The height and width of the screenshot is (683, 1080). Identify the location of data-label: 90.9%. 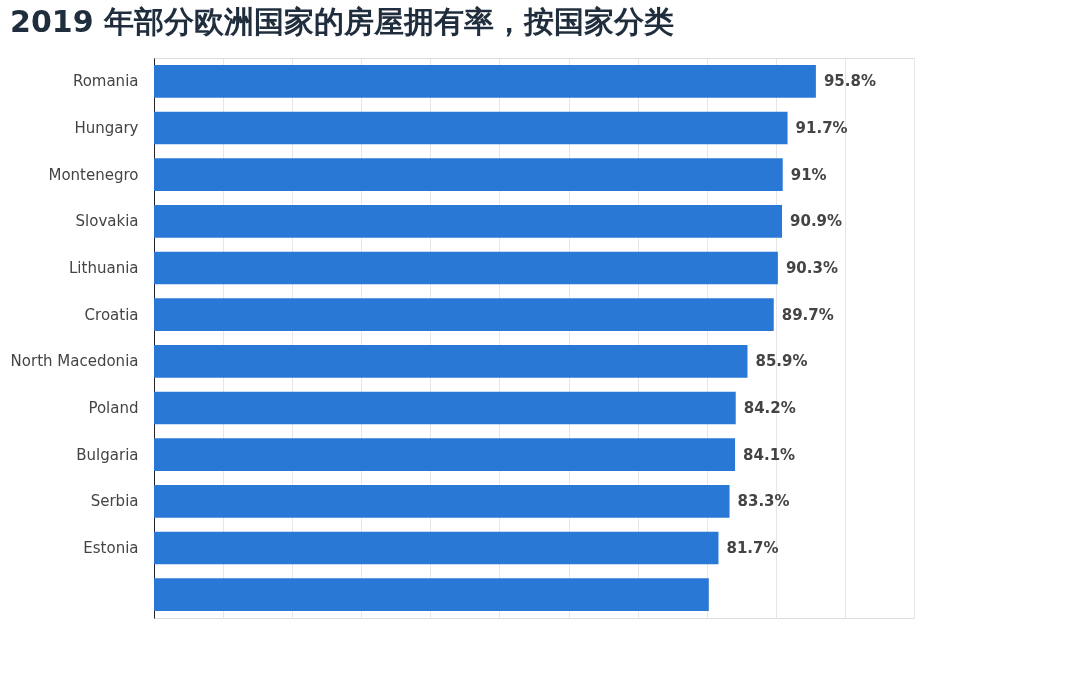
(816, 221).